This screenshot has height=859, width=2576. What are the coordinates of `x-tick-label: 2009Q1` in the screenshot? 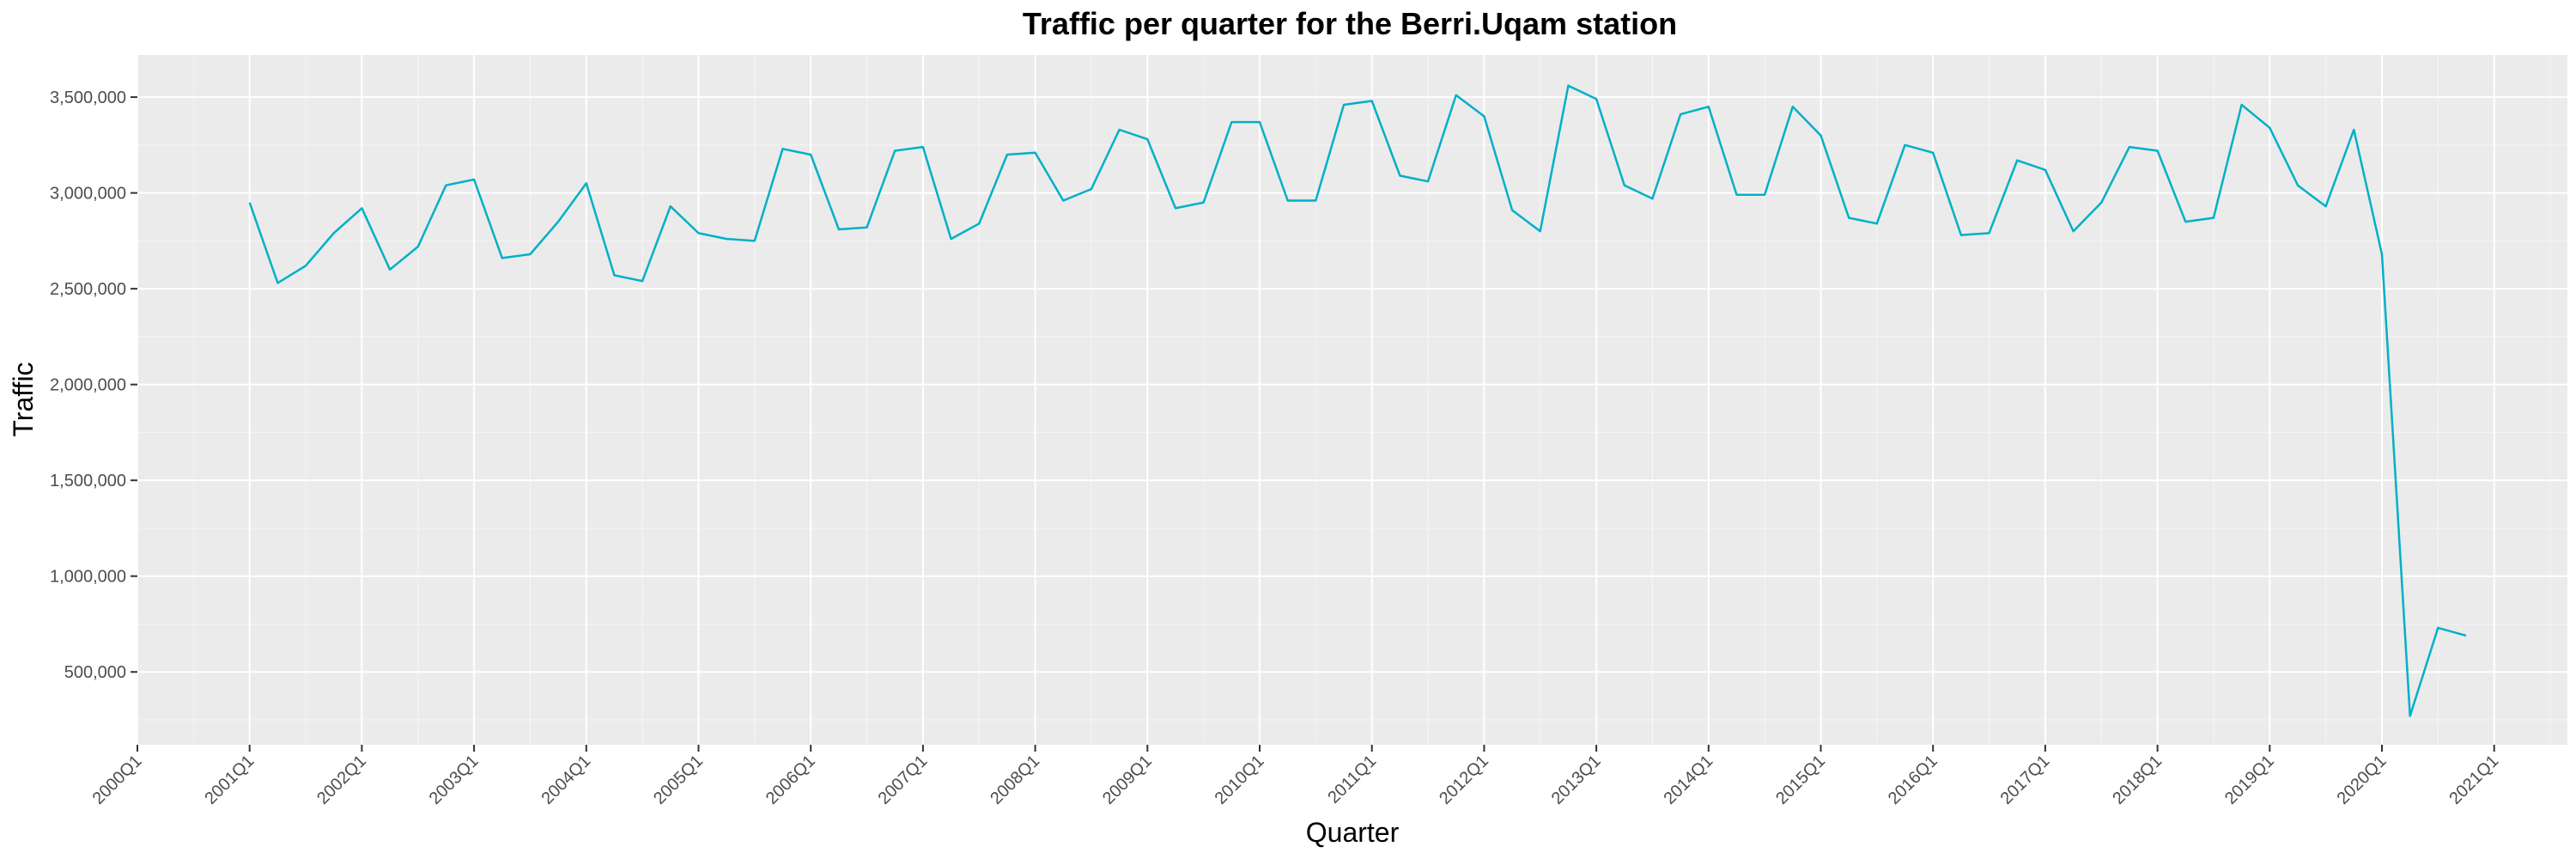 It's located at (1127, 780).